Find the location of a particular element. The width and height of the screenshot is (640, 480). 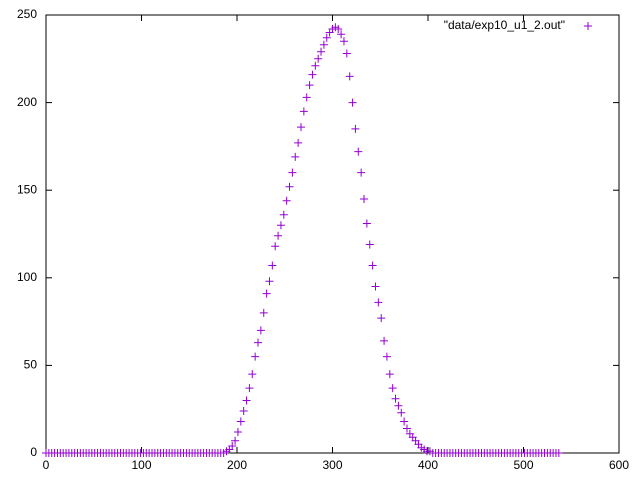

y-tick-label: 50 is located at coordinates (31, 365).